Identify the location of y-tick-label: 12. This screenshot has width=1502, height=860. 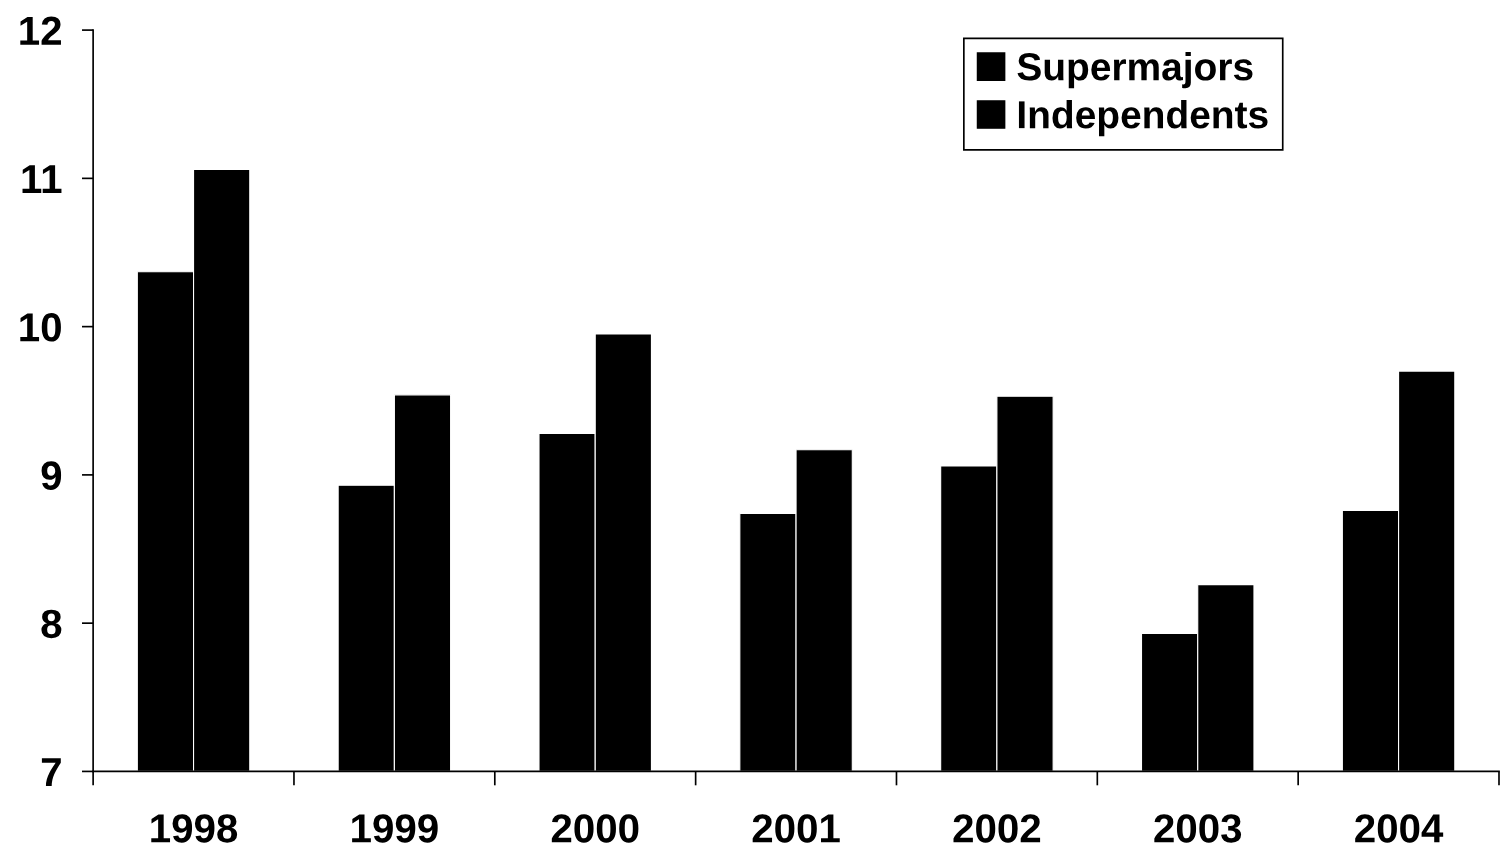
(40, 30).